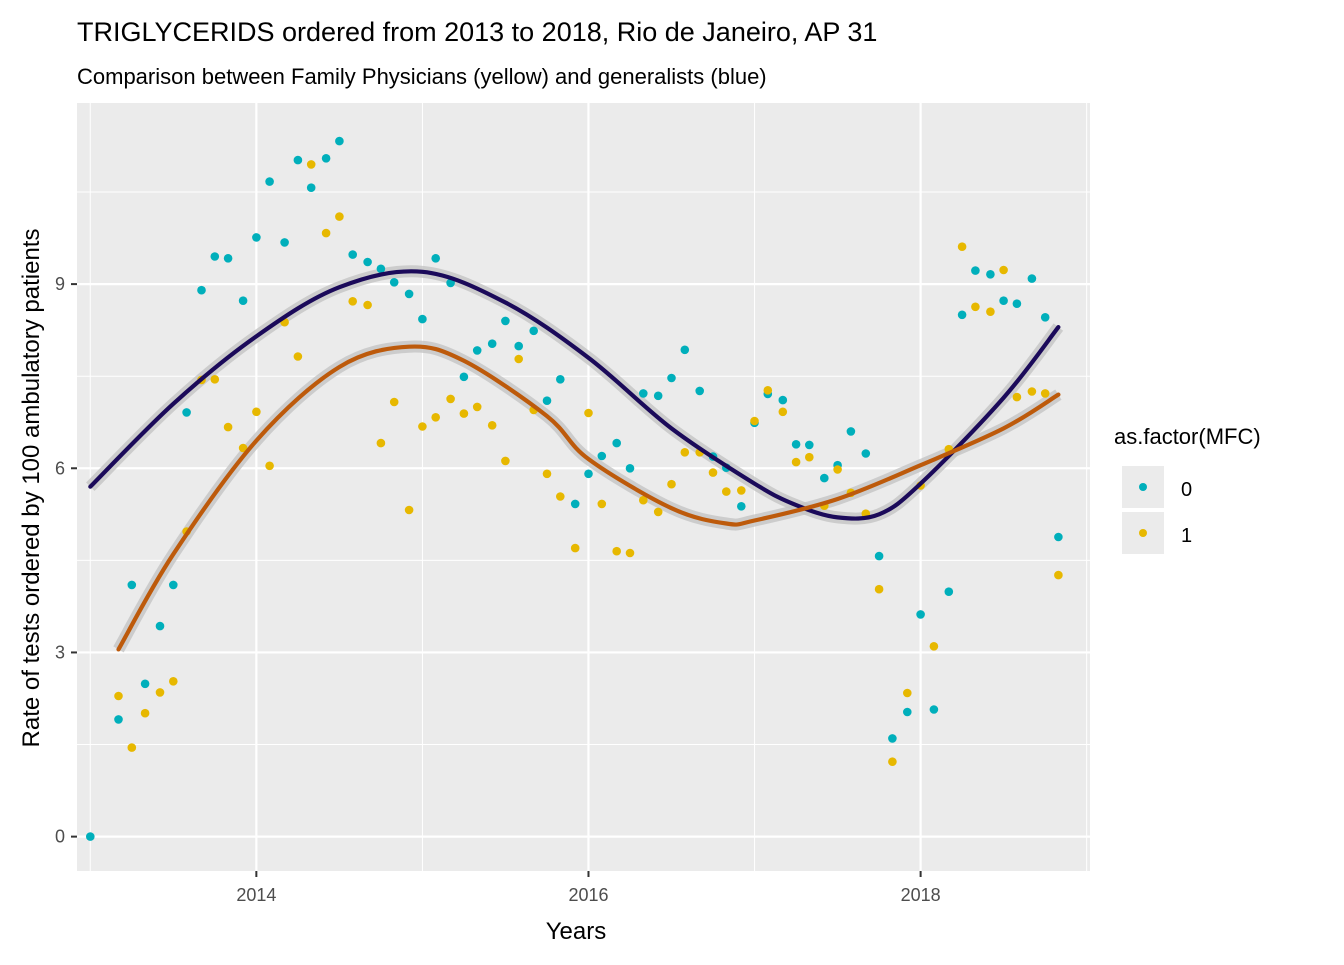 This screenshot has height=965, width=1344. Describe the element at coordinates (588, 895) in the screenshot. I see `x-tick-label: 2016` at that location.